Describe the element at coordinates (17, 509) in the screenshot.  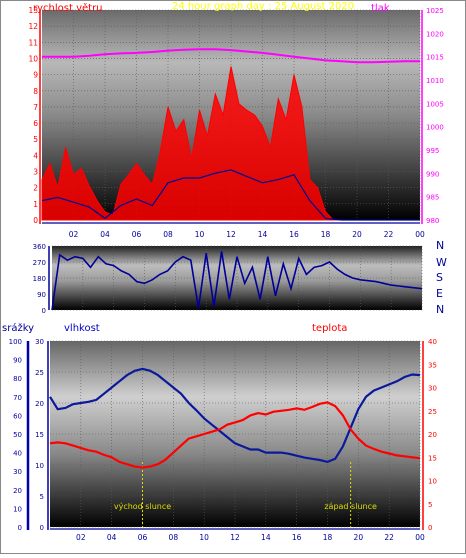
I see `rain-tick-label: 10` at that location.